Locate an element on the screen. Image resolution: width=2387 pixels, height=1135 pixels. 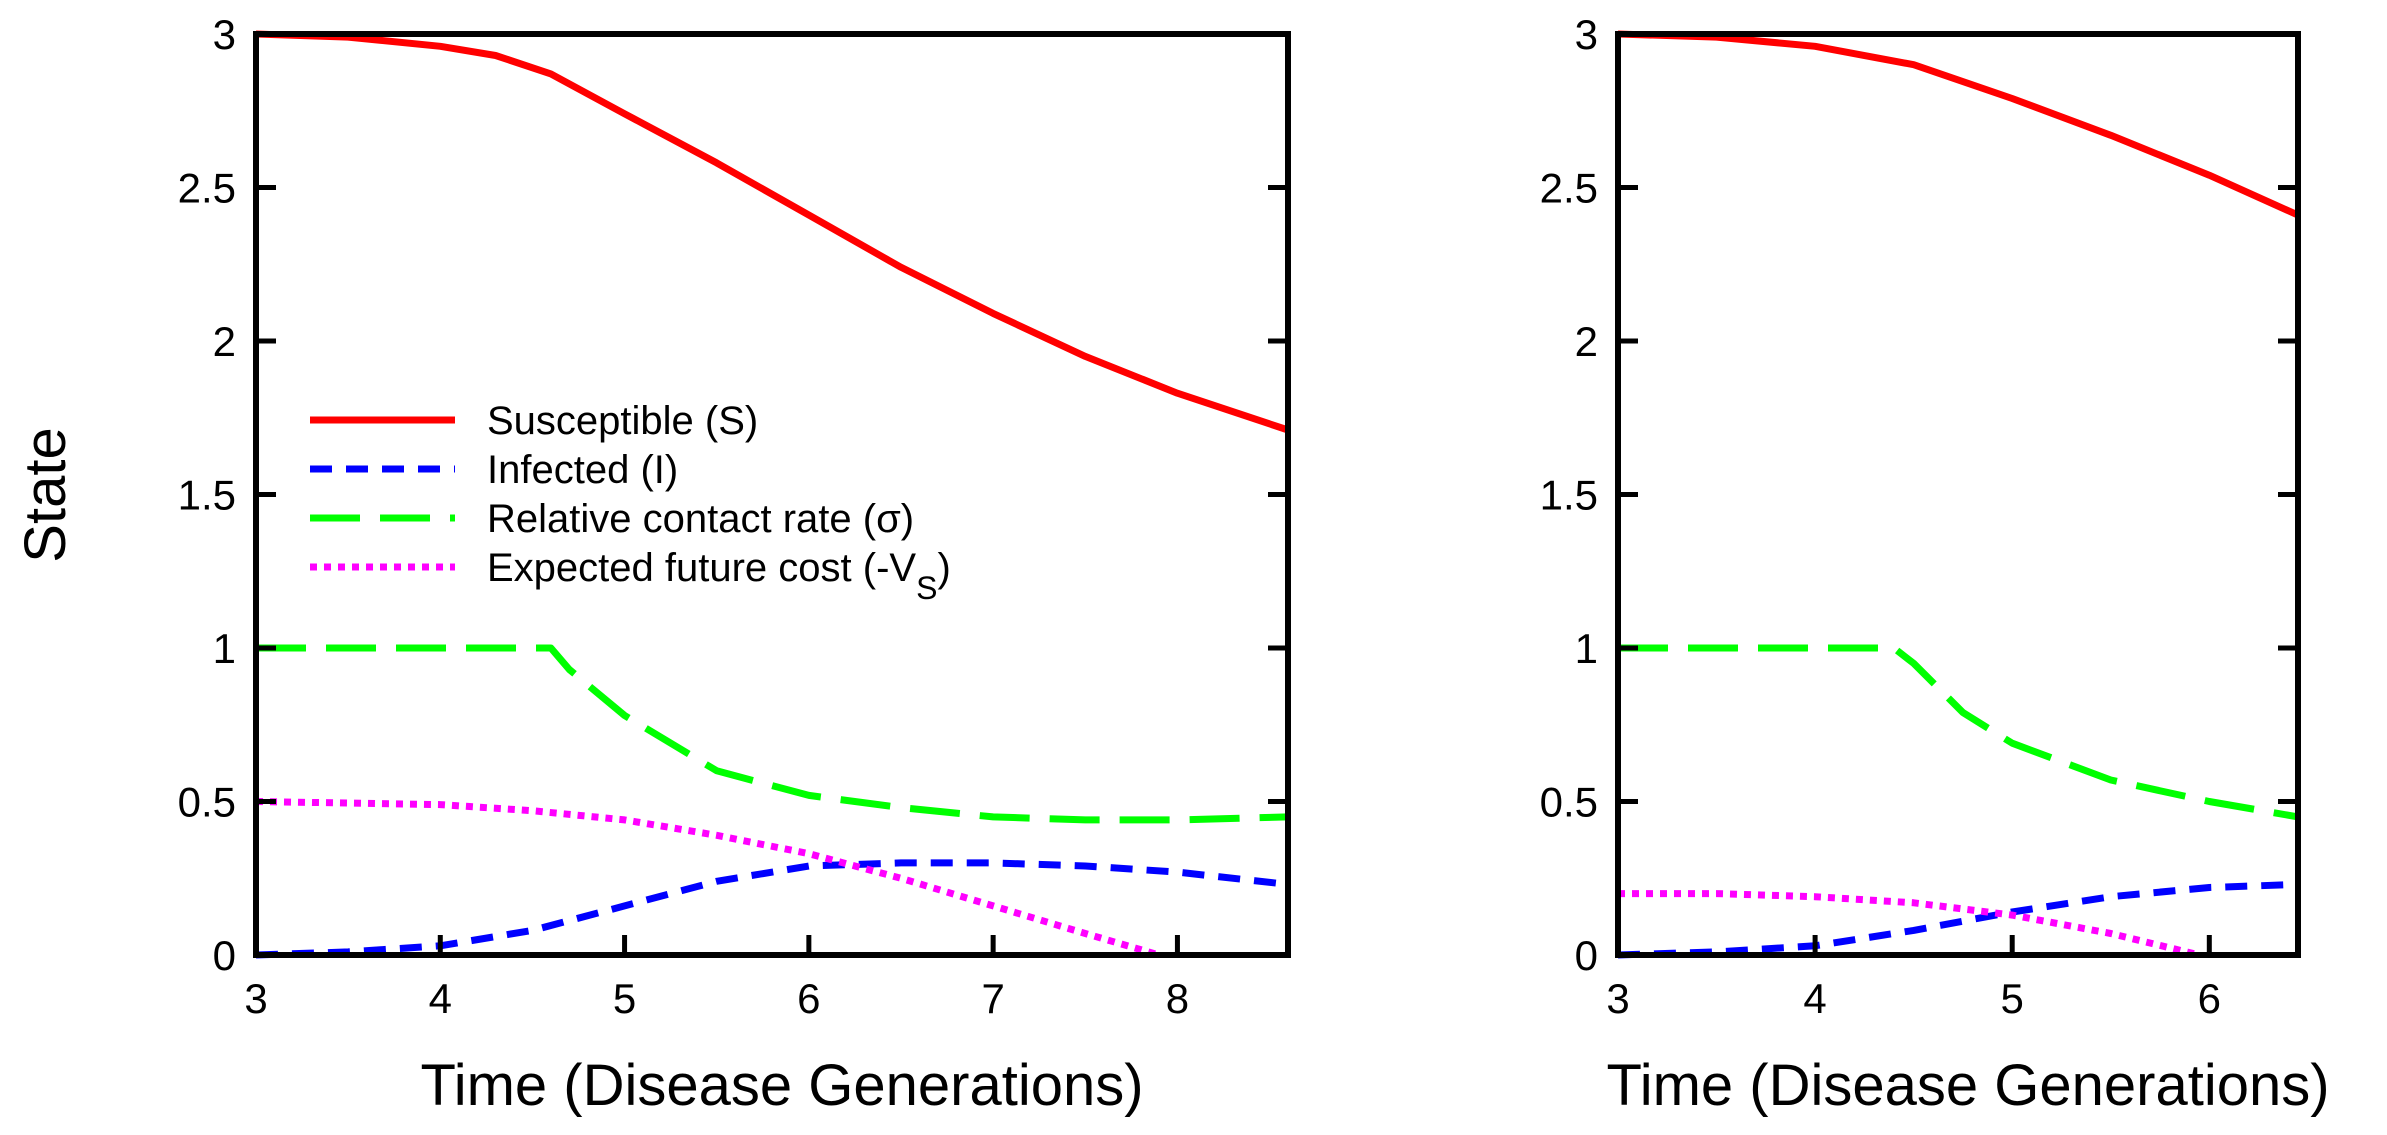
legend-item-S: Susceptible (S) is located at coordinates (534, 421).